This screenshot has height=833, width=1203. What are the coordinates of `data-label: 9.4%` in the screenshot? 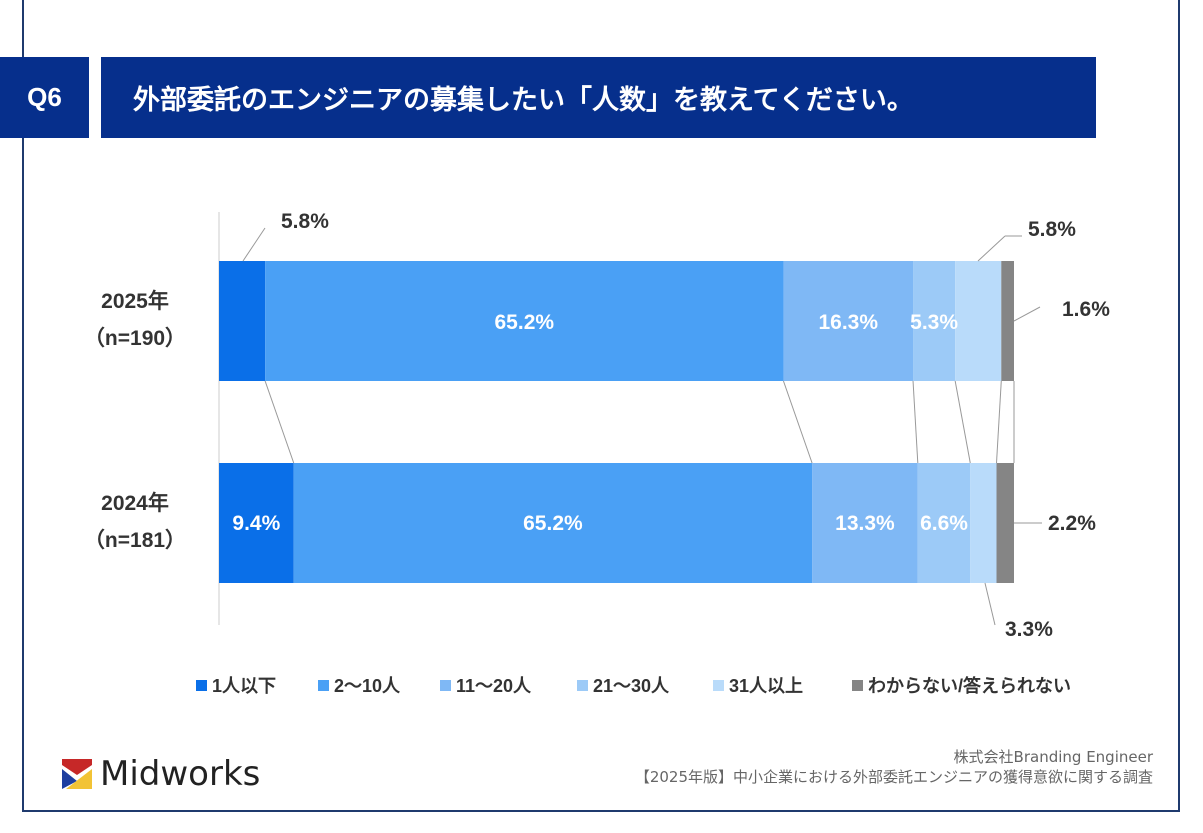 It's located at (256, 523).